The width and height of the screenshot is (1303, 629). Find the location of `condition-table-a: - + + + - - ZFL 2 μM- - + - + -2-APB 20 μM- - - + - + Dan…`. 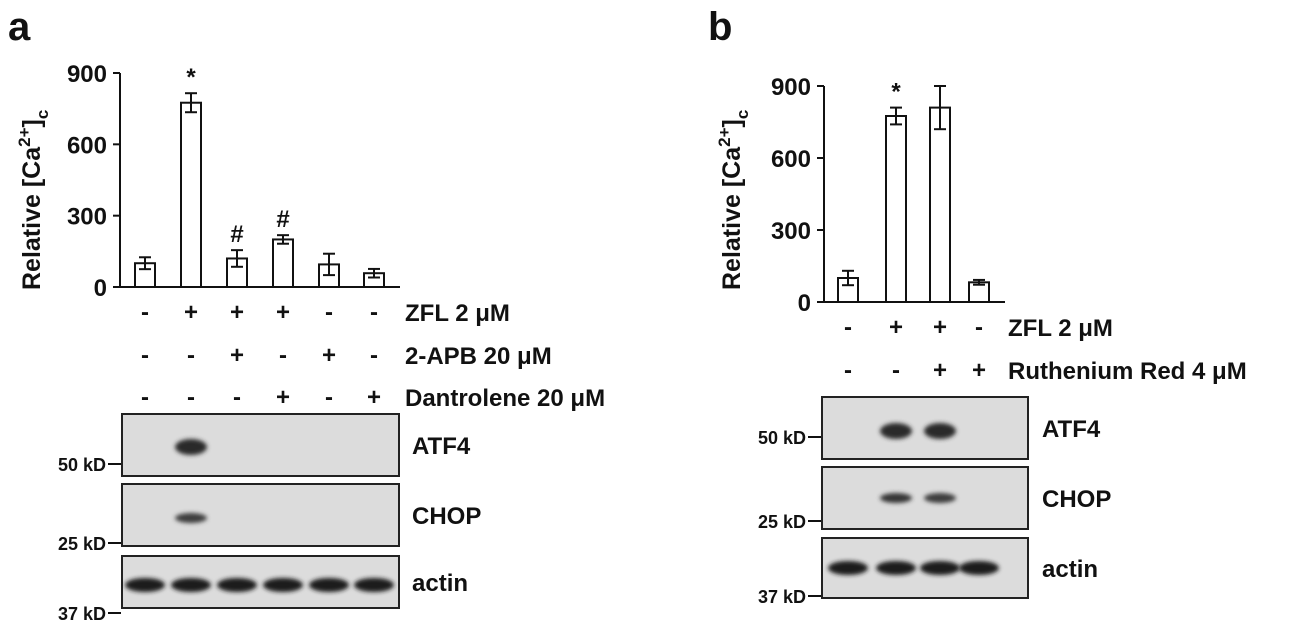

condition-table-a: - + + + - - ZFL 2 μM- - + - + -2-APB 20 μM- - - + - + Dan… is located at coordinates (373, 355).